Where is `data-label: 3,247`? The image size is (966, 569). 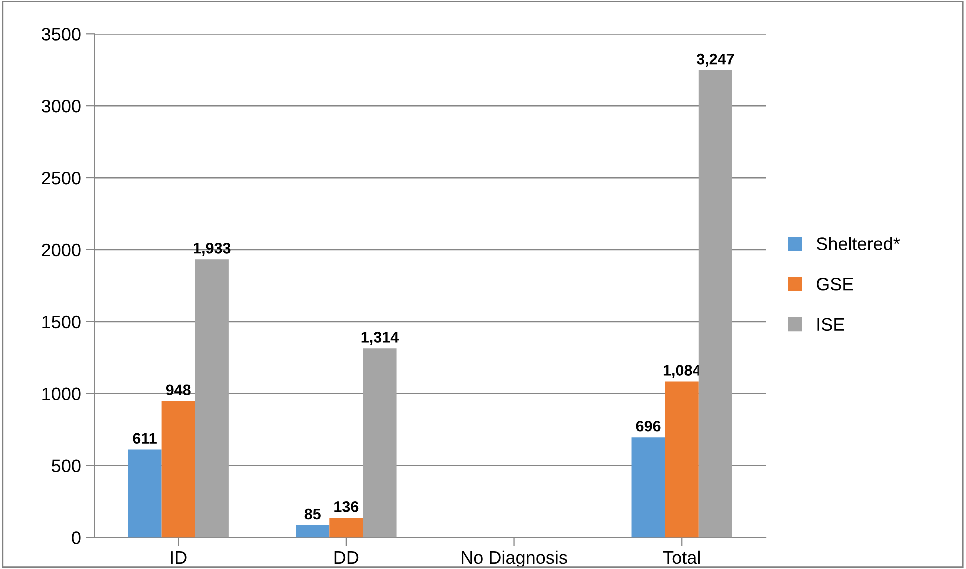 data-label: 3,247 is located at coordinates (715, 60).